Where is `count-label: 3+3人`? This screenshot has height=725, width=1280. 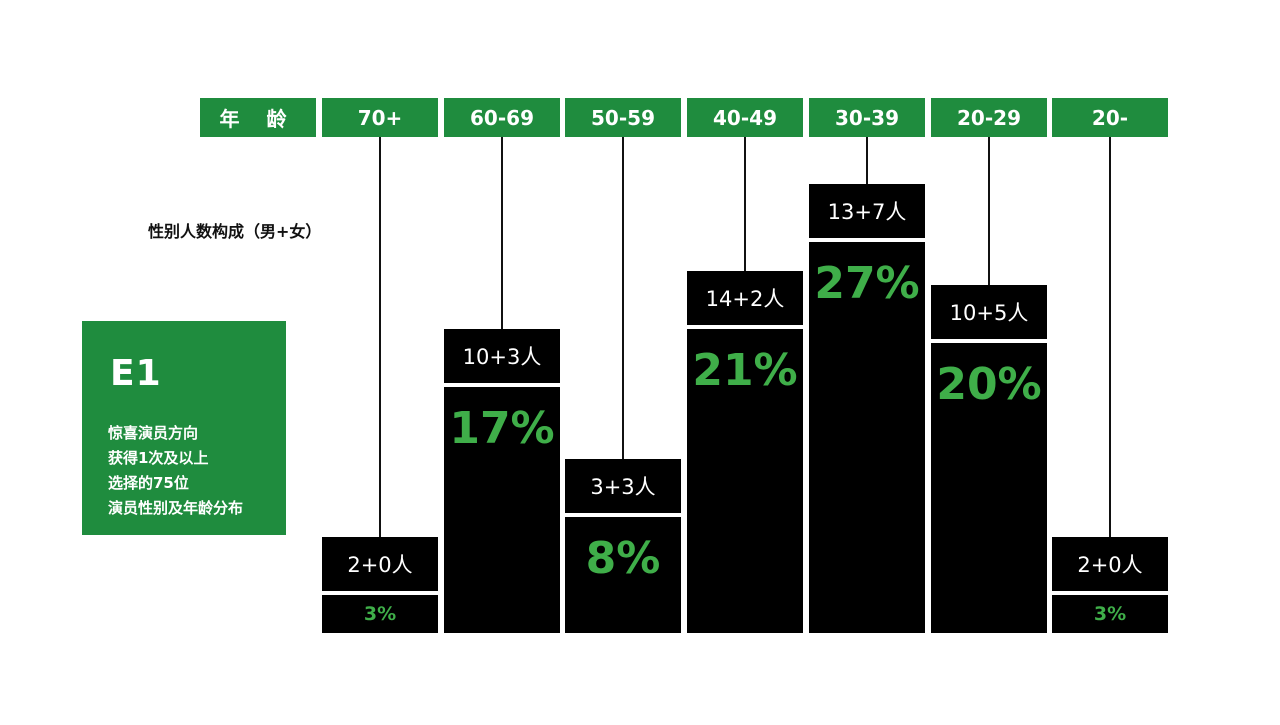
count-label: 3+3人 is located at coordinates (623, 486).